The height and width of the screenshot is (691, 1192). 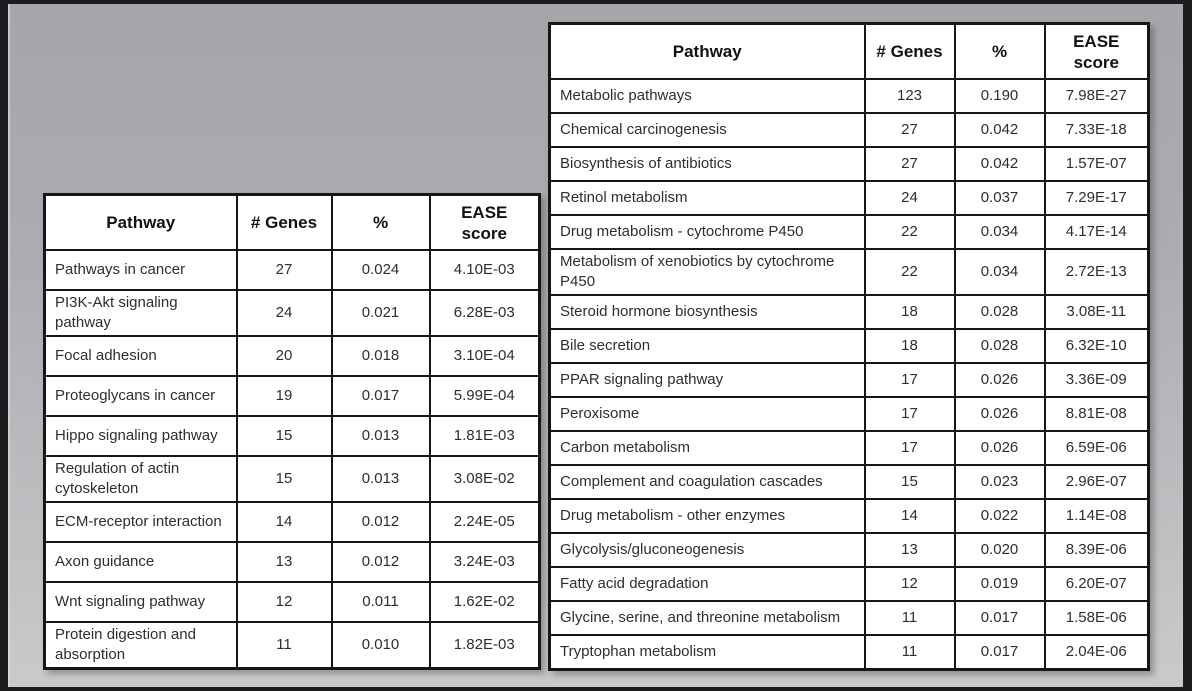 What do you see at coordinates (140, 479) in the screenshot?
I see `cell-pathway: Regulation of actin cytoskeleton` at bounding box center [140, 479].